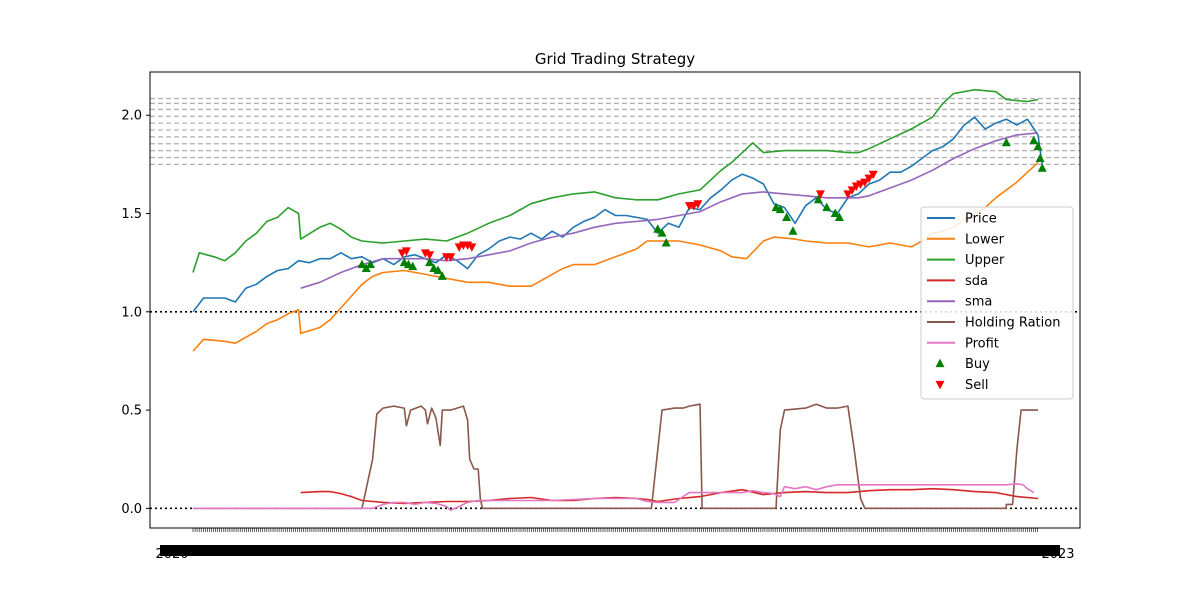 This screenshot has width=1200, height=600. I want to click on legend-label: Lower, so click(985, 239).